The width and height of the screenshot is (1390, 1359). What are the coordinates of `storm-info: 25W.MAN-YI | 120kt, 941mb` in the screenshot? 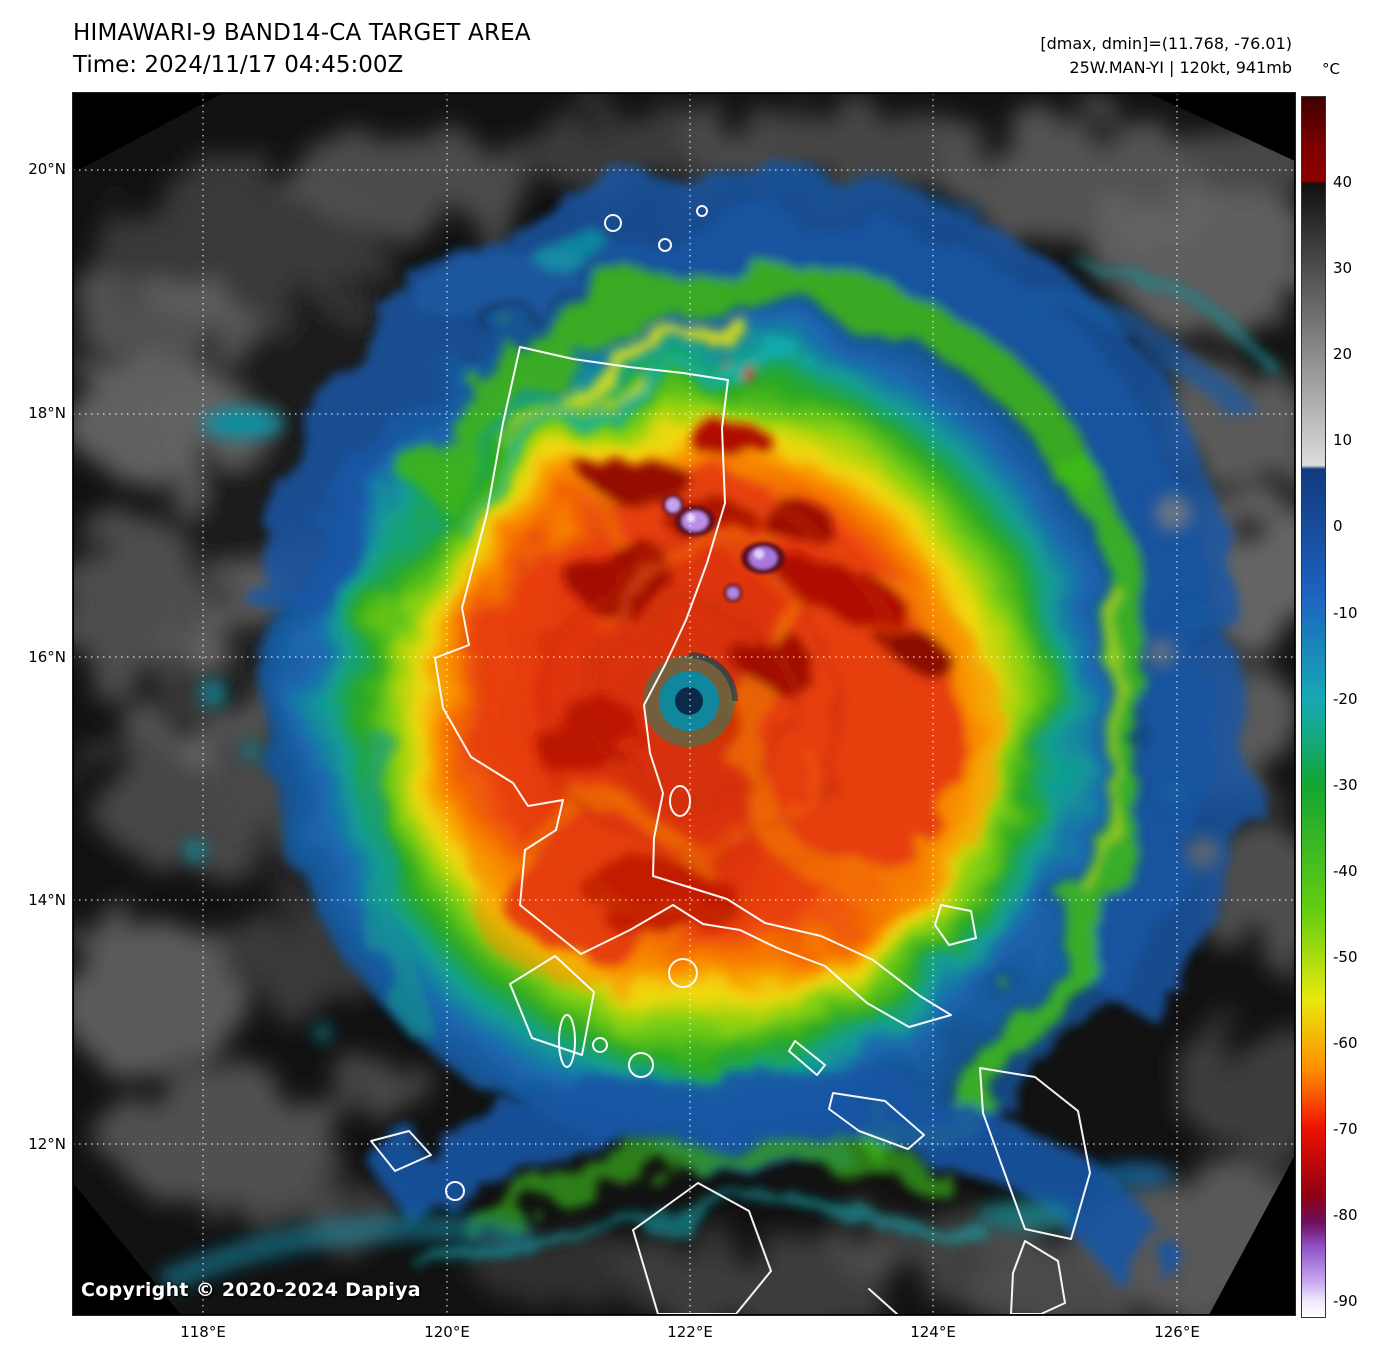 It's located at (1180, 67).